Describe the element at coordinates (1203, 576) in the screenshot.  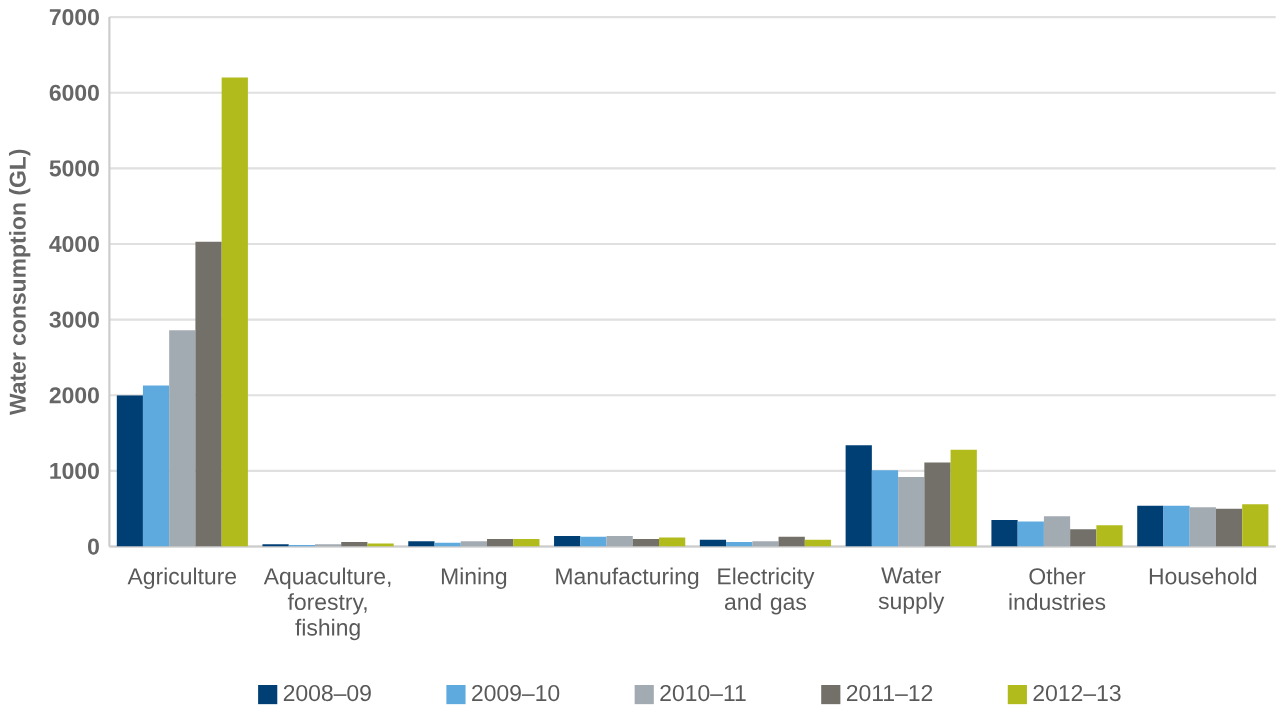
I see `x-tick-label: Household` at that location.